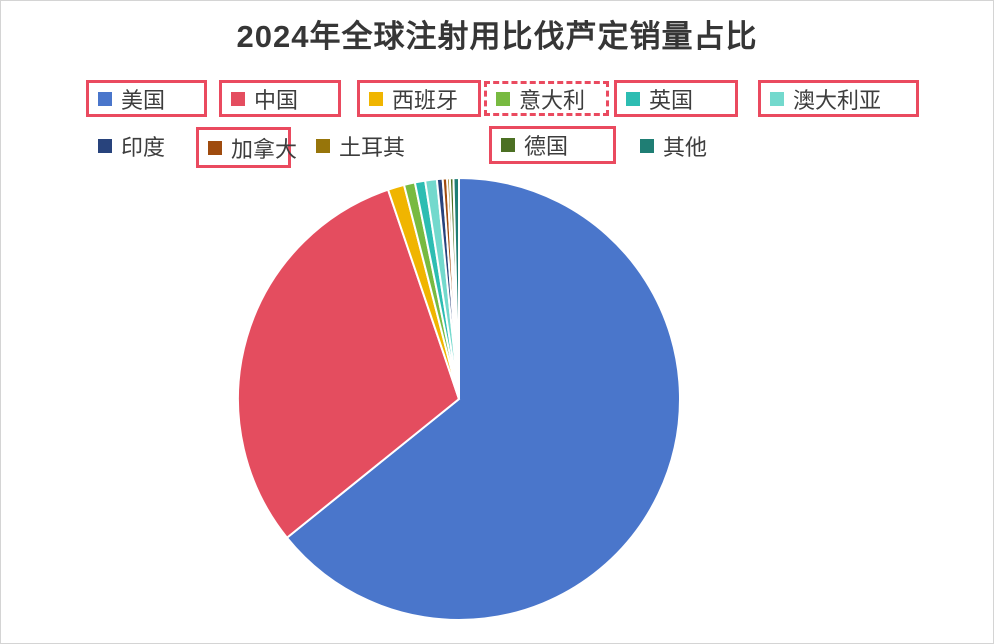 Image resolution: width=994 pixels, height=644 pixels. I want to click on legend-label-spain: 西班牙, so click(425, 100).